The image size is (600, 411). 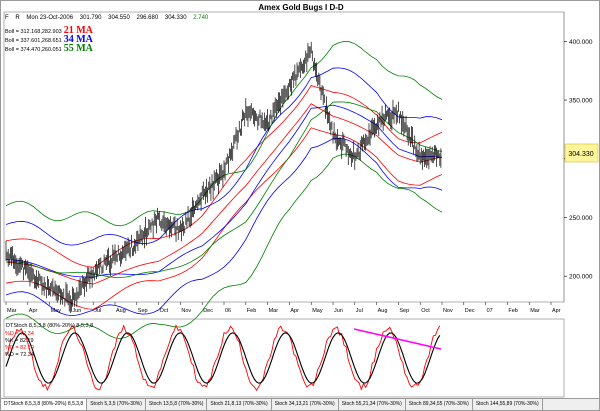 I want to click on y-tick-label: 350.000, so click(x=581, y=101).